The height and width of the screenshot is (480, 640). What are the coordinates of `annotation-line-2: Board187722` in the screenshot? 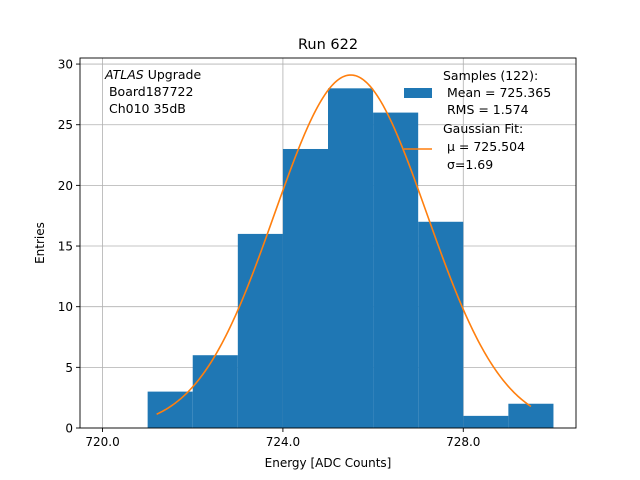 It's located at (149, 91).